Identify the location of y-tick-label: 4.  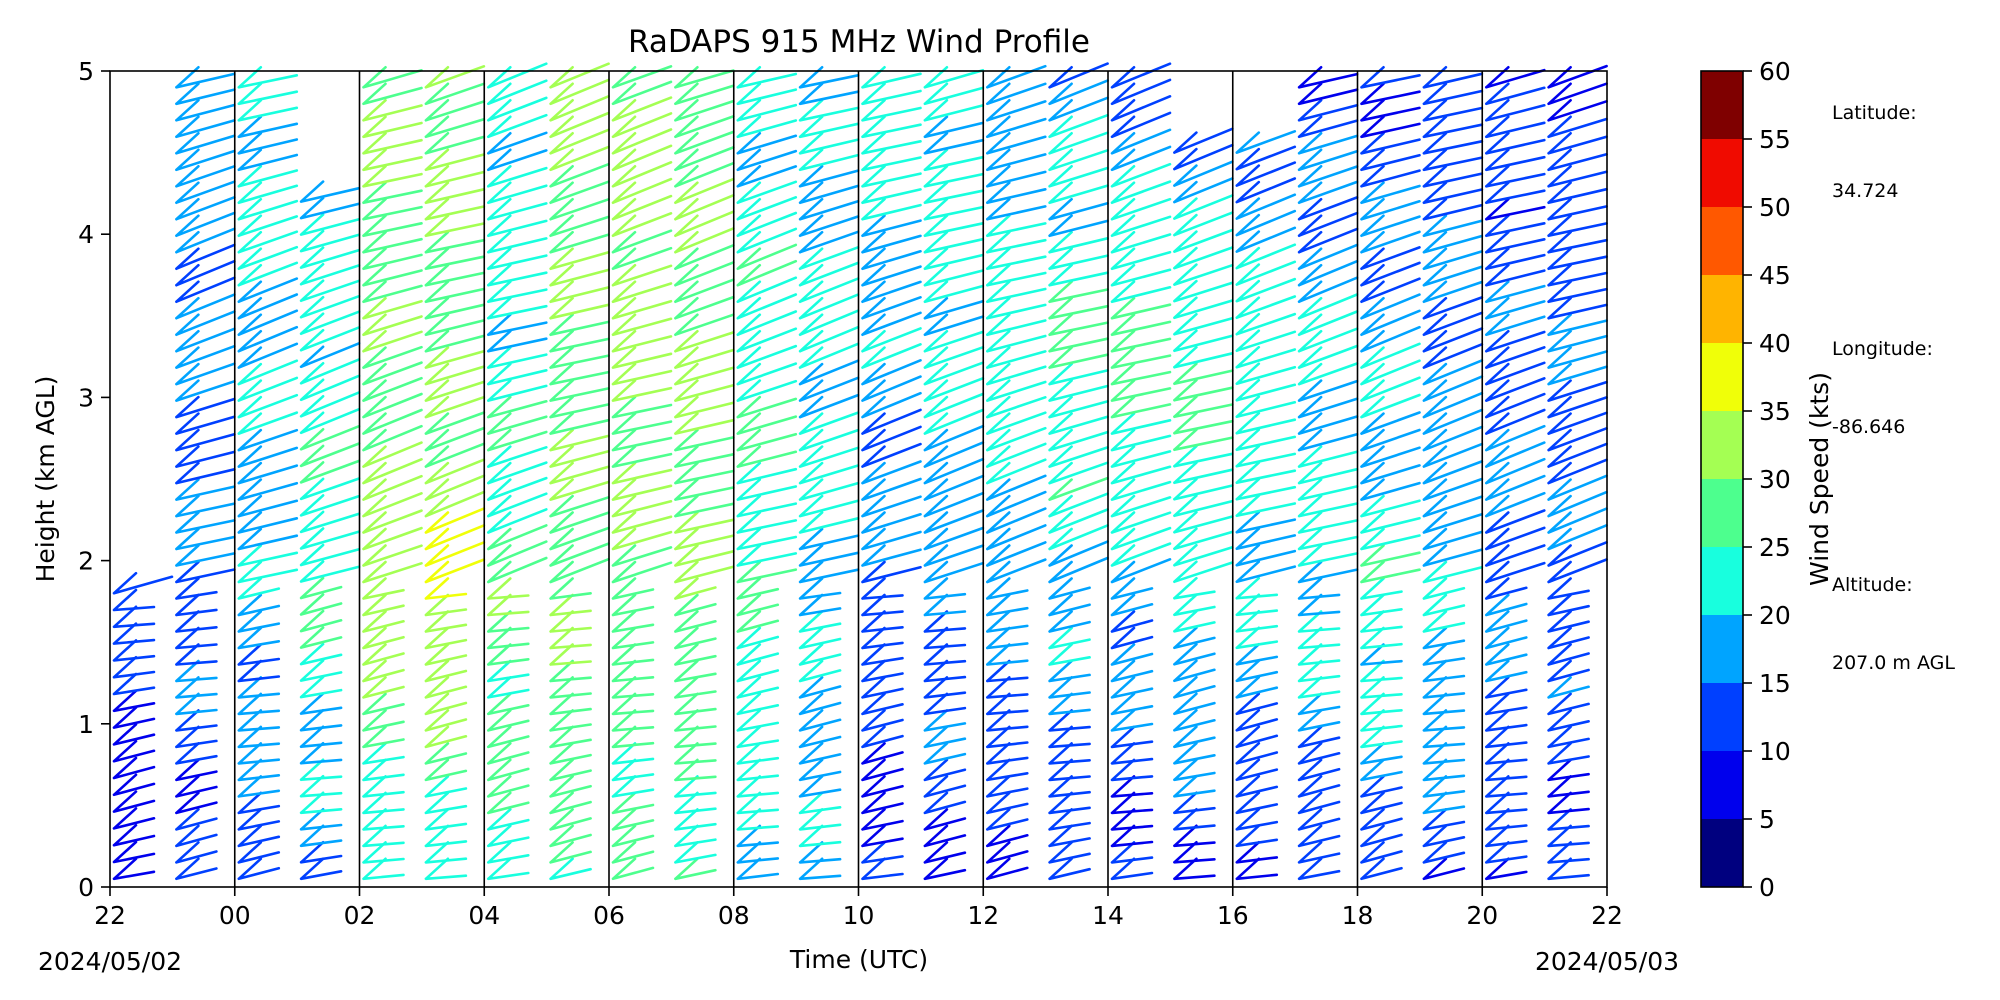
(86, 234).